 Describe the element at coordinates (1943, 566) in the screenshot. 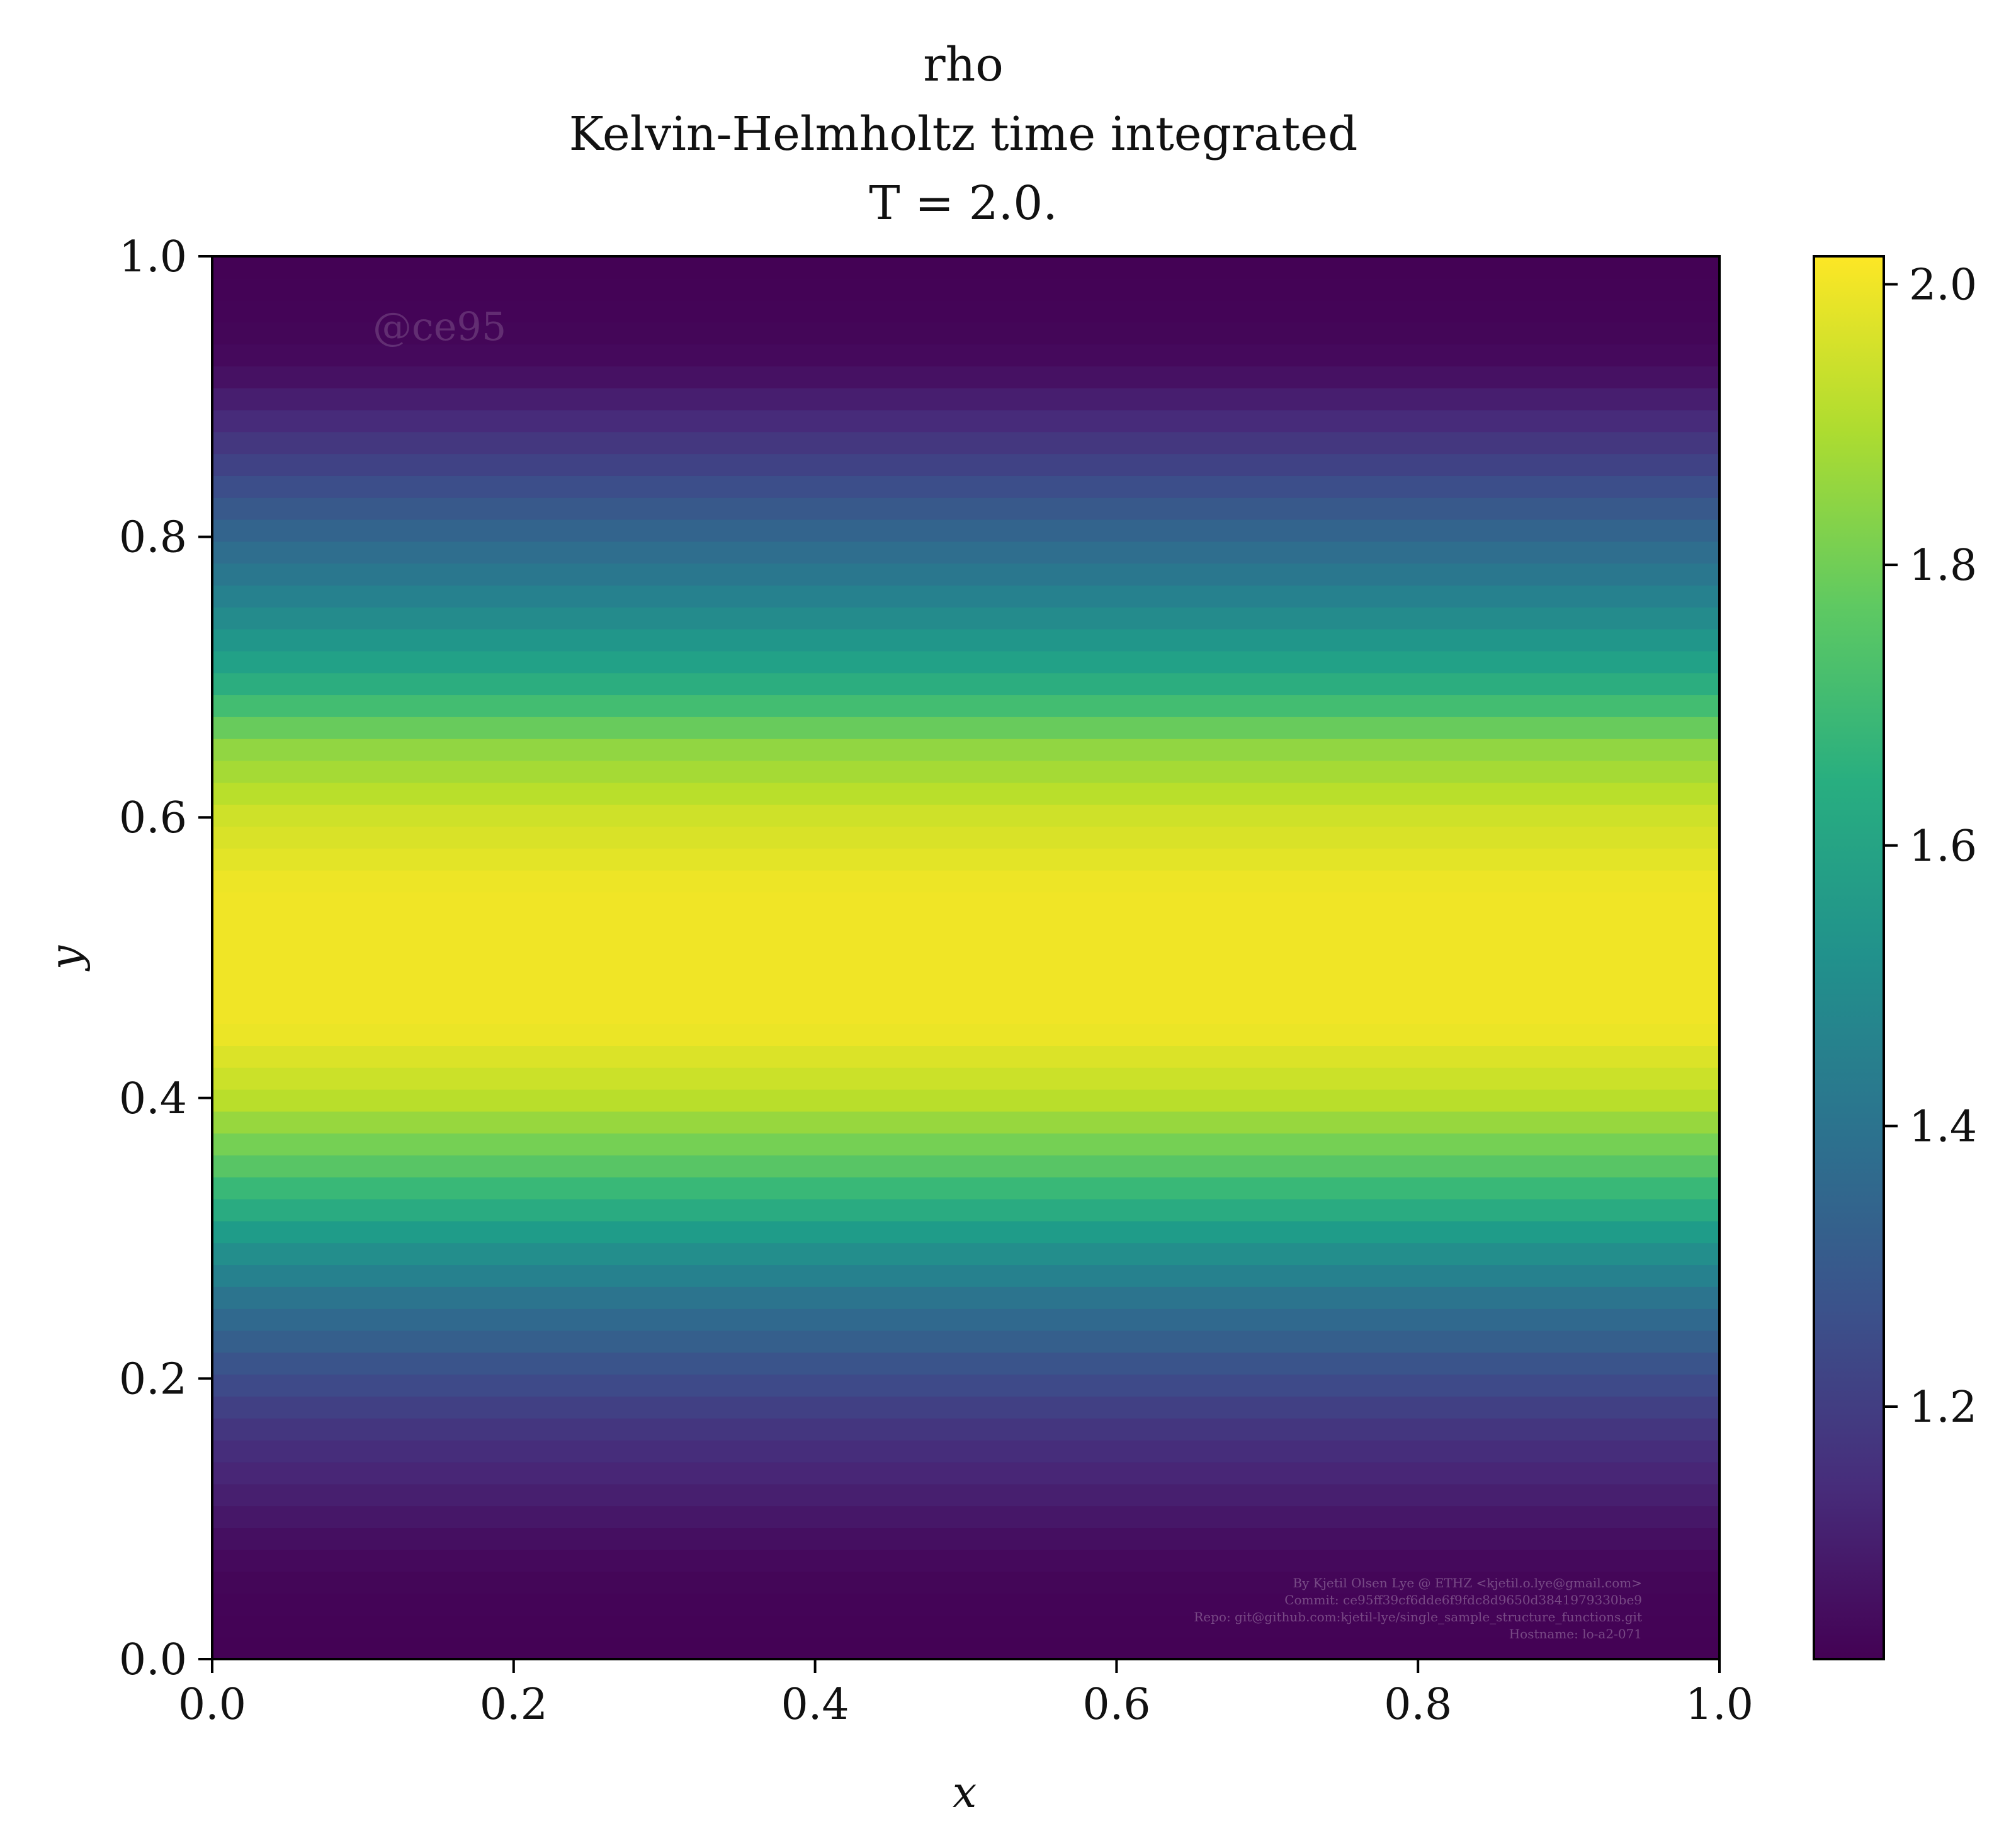

I see `colorbar-tick-label: 1.8` at that location.